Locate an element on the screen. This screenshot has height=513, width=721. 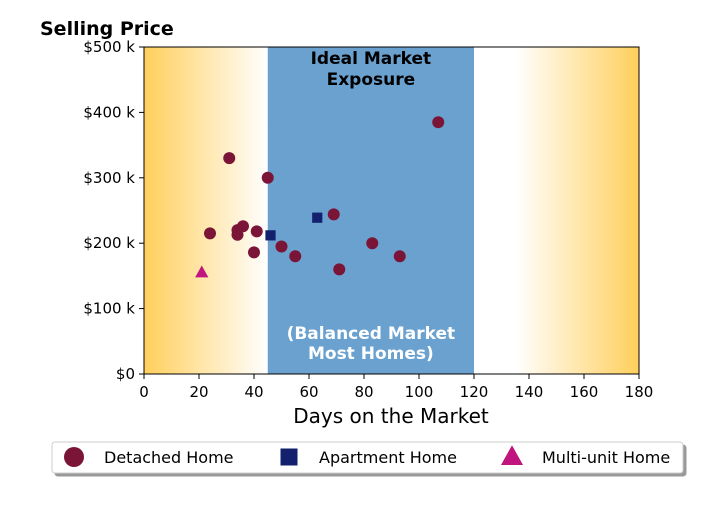
x-tick-label: 160 is located at coordinates (584, 392).